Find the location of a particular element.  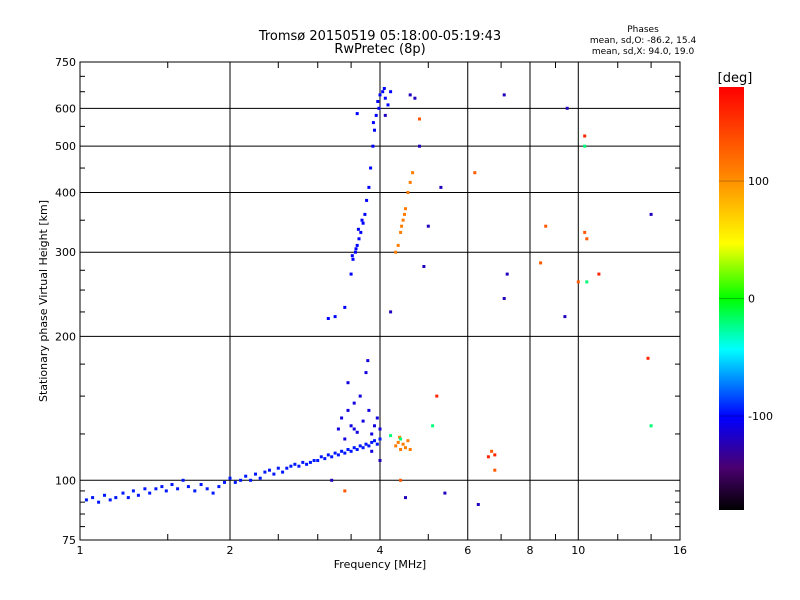

colorbar-ticks: 100 0 -100 is located at coordinates (746, 299).